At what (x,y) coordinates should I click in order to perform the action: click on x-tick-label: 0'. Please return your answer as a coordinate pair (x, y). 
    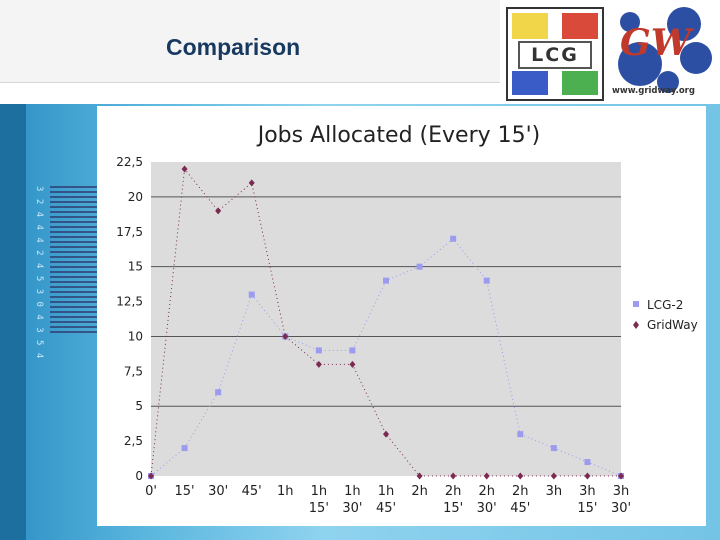
    Looking at the image, I should click on (151, 491).